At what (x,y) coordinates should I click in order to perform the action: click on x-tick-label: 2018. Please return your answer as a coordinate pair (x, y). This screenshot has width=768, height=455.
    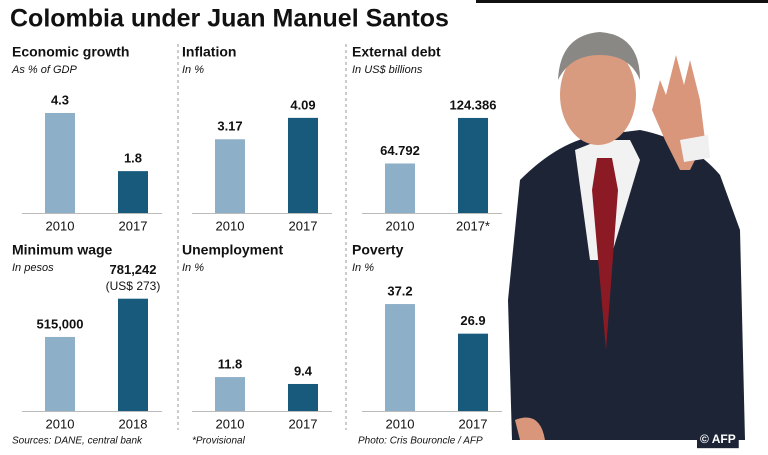
    Looking at the image, I should click on (133, 423).